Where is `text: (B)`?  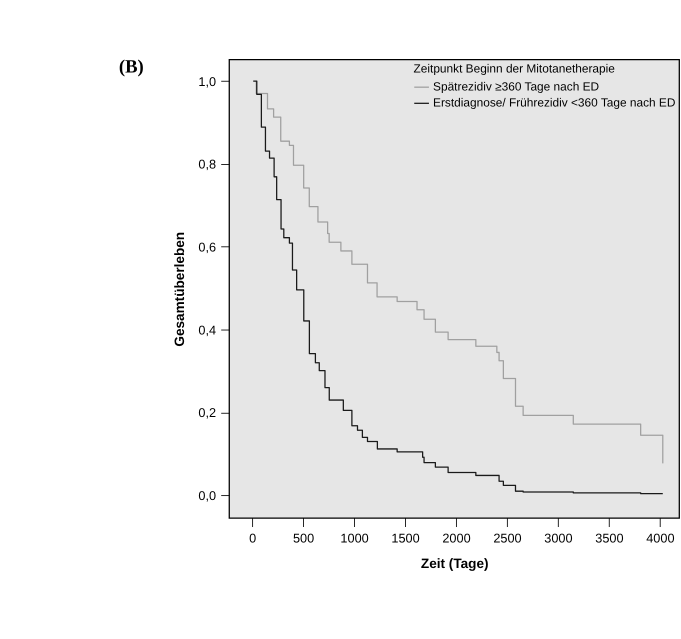 text: (B) is located at coordinates (131, 67).